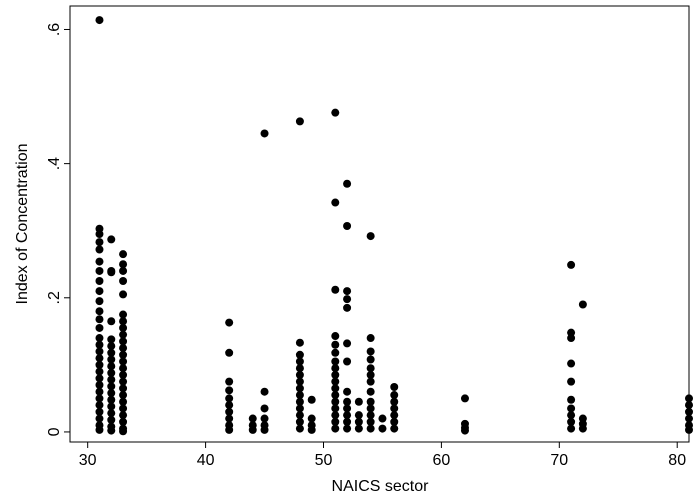  I want to click on y-axis: 0 .2 .4 .6, so click(58, 229).